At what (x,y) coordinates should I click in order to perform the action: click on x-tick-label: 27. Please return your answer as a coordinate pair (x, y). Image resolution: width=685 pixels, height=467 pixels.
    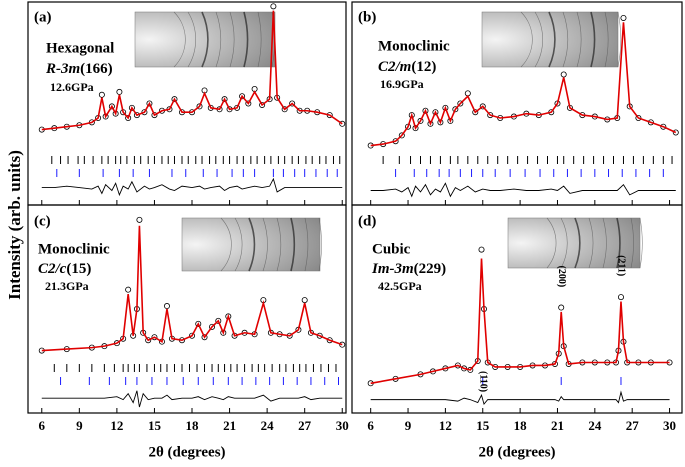
    Looking at the image, I should click on (305, 425).